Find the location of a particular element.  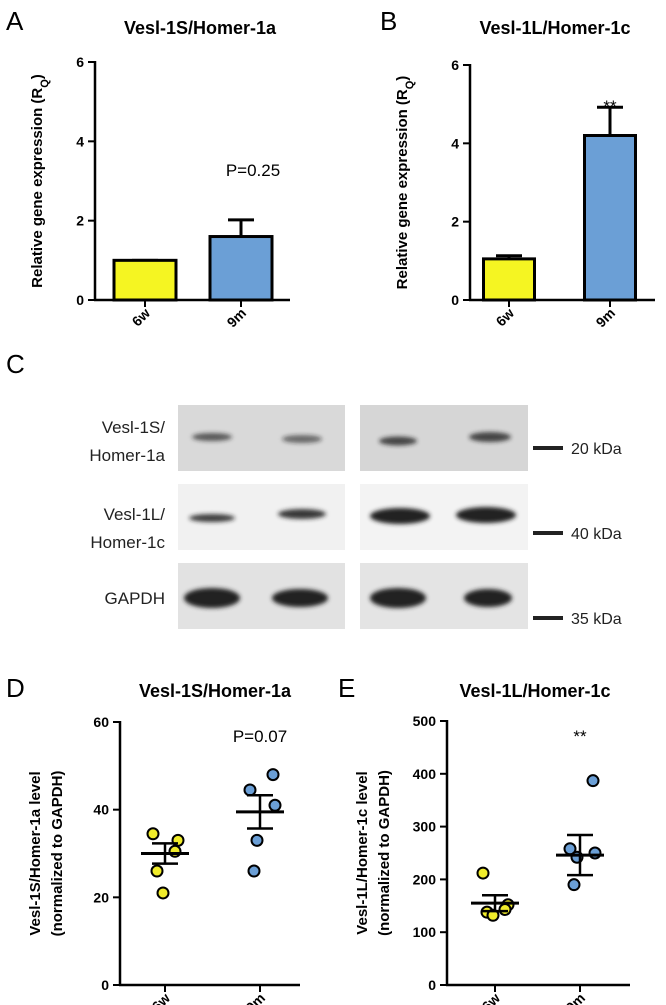

y-tick-label: 400 is located at coordinates (425, 774).